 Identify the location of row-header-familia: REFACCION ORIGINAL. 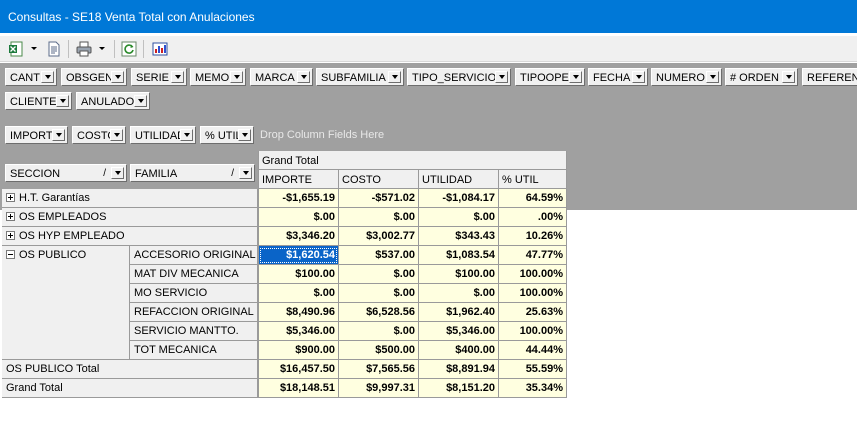
(194, 312).